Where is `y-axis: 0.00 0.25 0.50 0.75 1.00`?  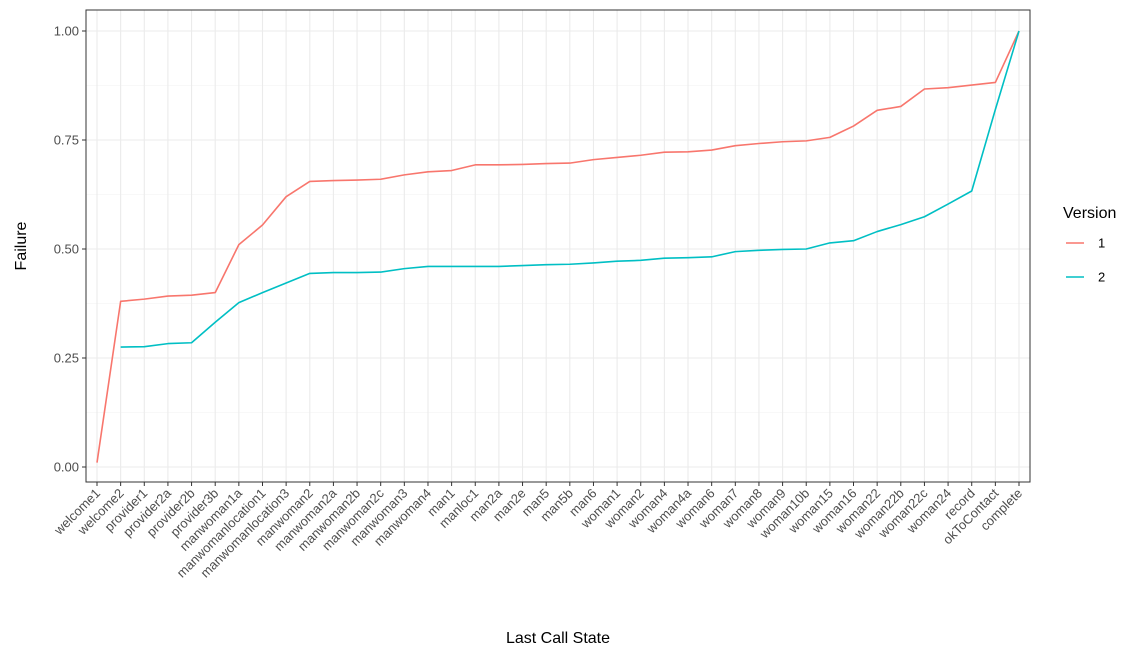
y-axis: 0.00 0.25 0.50 0.75 1.00 is located at coordinates (70, 249).